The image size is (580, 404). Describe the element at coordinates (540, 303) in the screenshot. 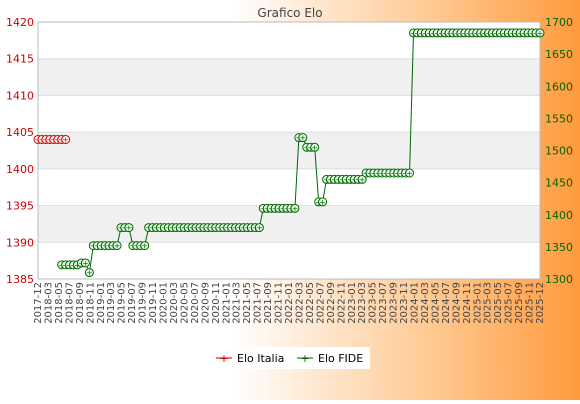

I see `x-tick-label: 2025-12` at that location.